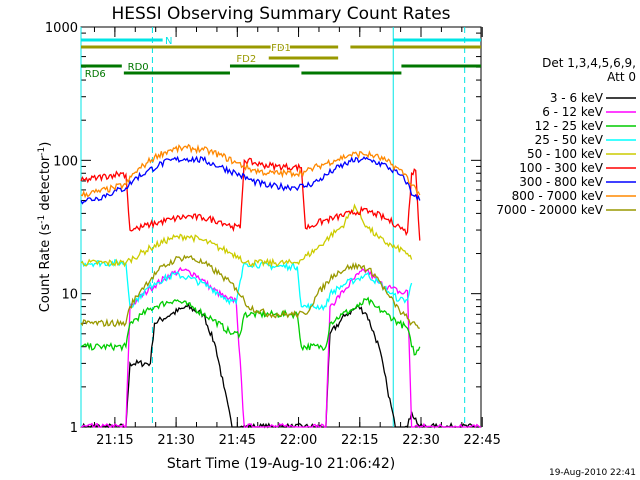 This screenshot has height=480, width=640. What do you see at coordinates (561, 168) in the screenshot?
I see `legend-label: 100 - 300 keV` at bounding box center [561, 168].